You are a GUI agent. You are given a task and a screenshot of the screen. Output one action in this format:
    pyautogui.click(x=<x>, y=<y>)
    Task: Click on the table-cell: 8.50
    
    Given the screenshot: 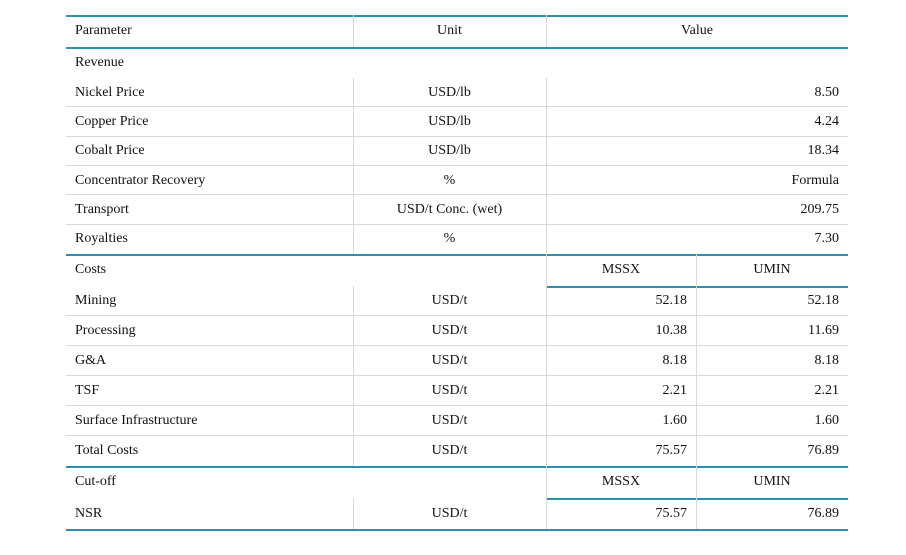 What is the action you would take?
    pyautogui.click(x=827, y=92)
    